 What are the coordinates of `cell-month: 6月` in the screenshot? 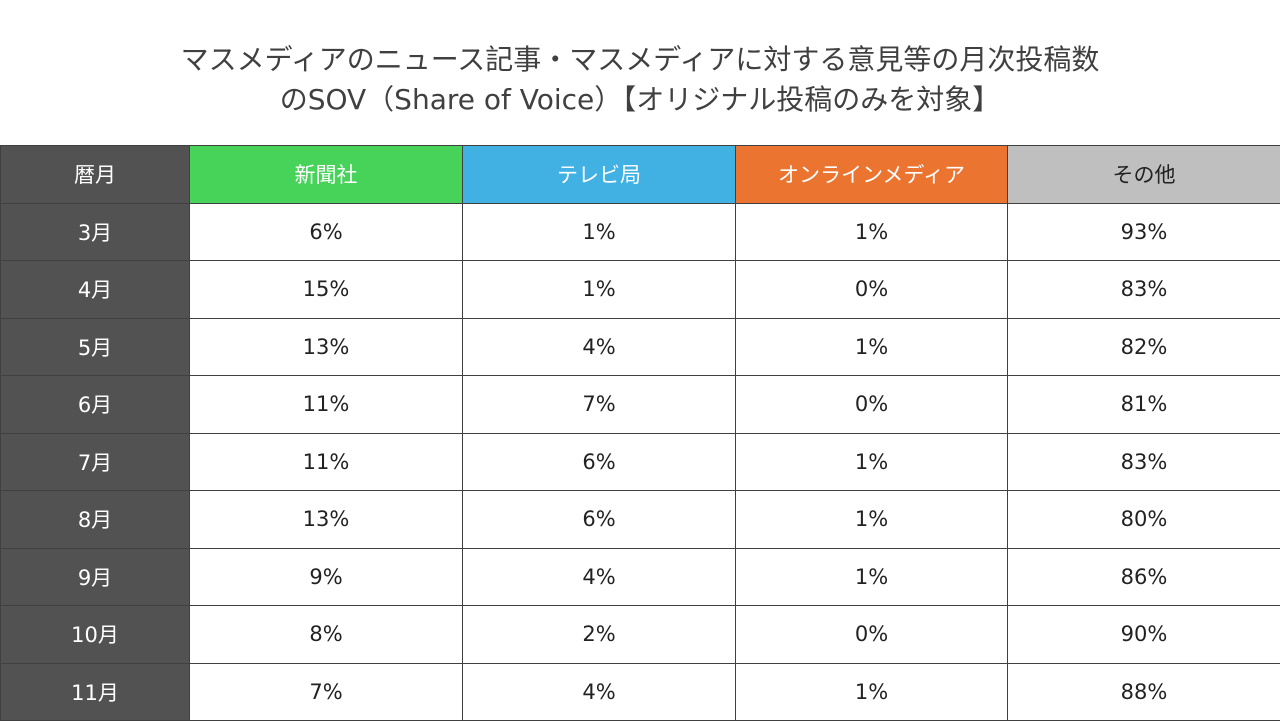 It's located at (95, 405).